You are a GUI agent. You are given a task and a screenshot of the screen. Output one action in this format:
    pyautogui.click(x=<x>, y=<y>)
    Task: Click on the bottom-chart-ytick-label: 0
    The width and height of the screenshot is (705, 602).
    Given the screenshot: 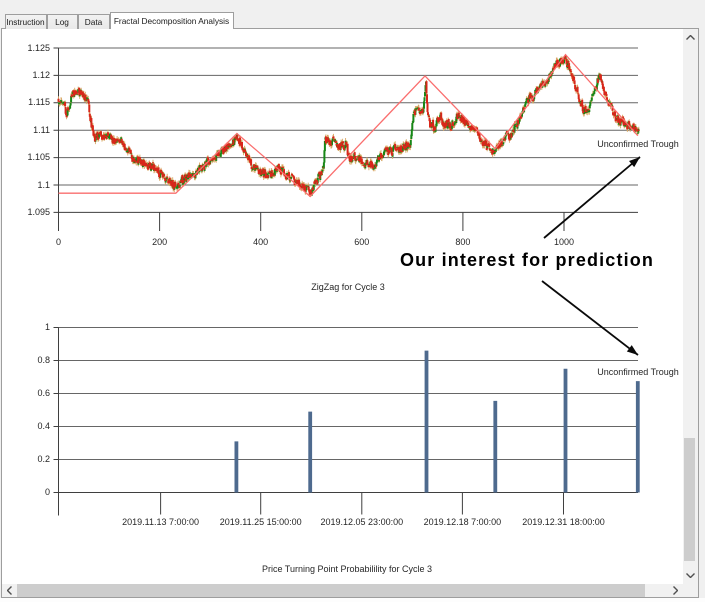 What is the action you would take?
    pyautogui.click(x=47, y=492)
    